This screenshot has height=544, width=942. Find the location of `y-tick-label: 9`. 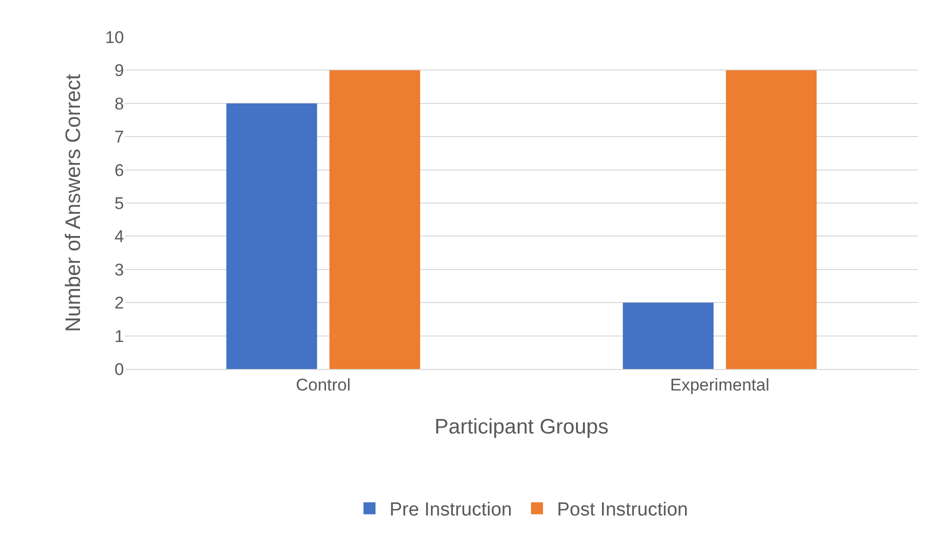

y-tick-label: 9 is located at coordinates (119, 70).